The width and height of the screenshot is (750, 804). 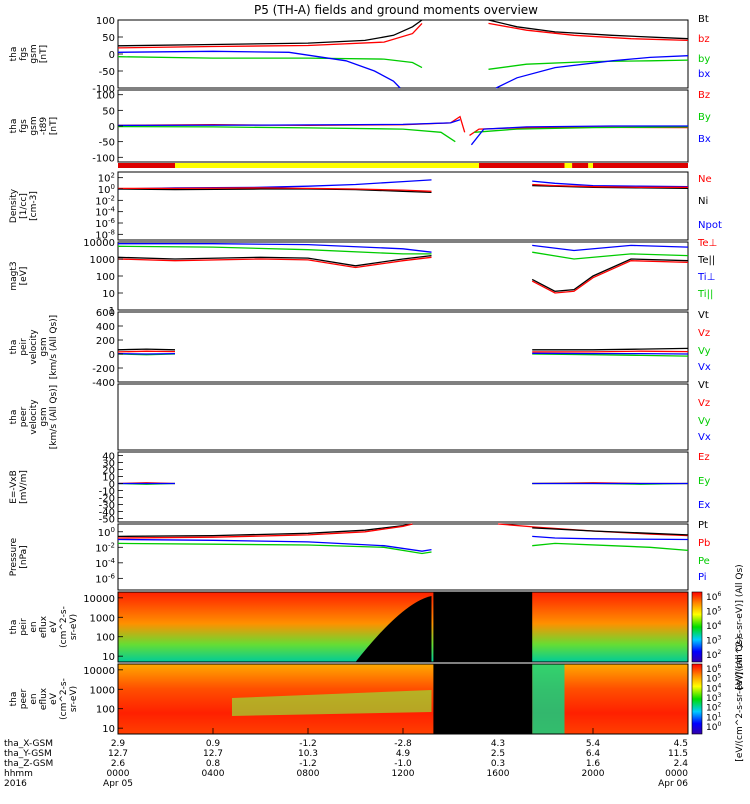 What do you see at coordinates (610, 348) in the screenshot?
I see `series-line-vt` at bounding box center [610, 348].